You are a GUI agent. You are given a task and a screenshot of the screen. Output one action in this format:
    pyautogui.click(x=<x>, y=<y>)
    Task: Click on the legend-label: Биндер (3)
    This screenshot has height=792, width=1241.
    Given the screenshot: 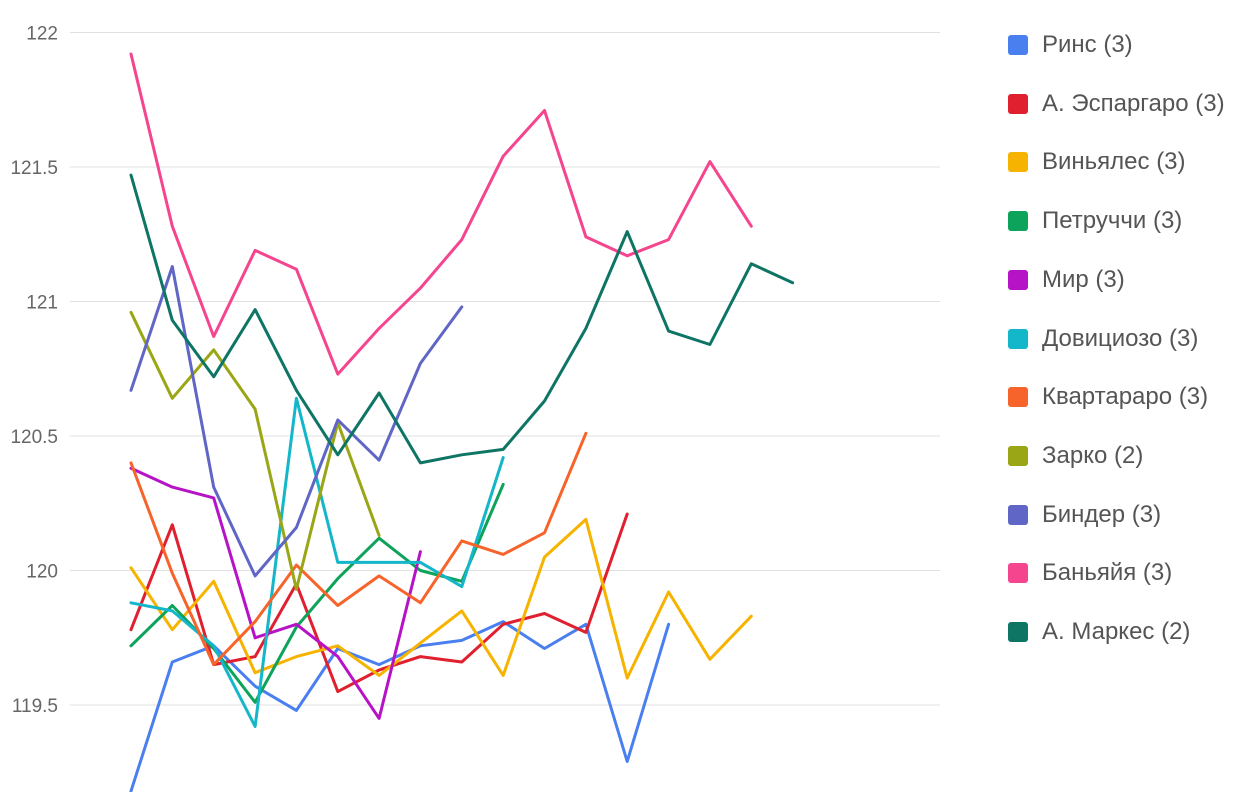 What is the action you would take?
    pyautogui.click(x=1102, y=514)
    